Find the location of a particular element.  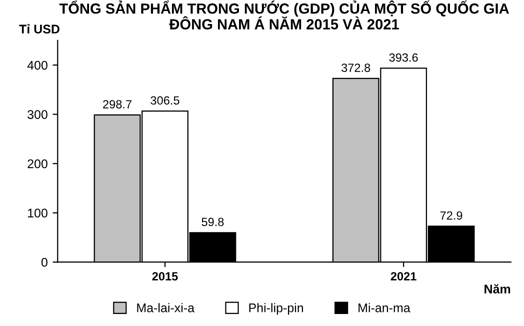

legend-label: Phi-lip-pin is located at coordinates (276, 309).